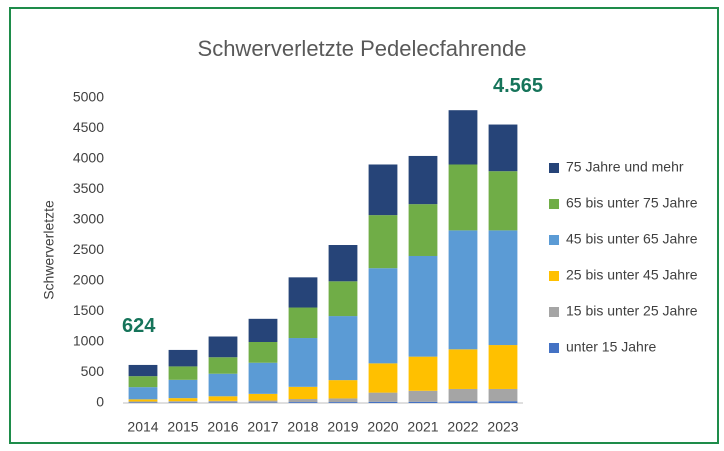 The width and height of the screenshot is (724, 451). What do you see at coordinates (302, 427) in the screenshot?
I see `x-tick-label: 2018` at bounding box center [302, 427].